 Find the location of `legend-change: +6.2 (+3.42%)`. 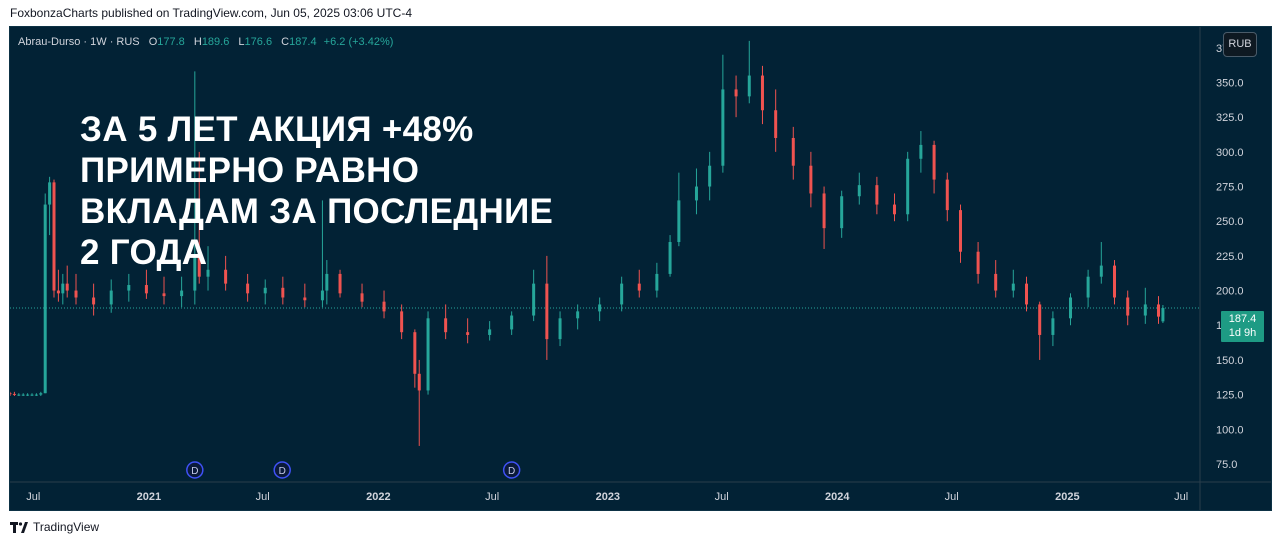

legend-change: +6.2 (+3.42%) is located at coordinates (358, 42).